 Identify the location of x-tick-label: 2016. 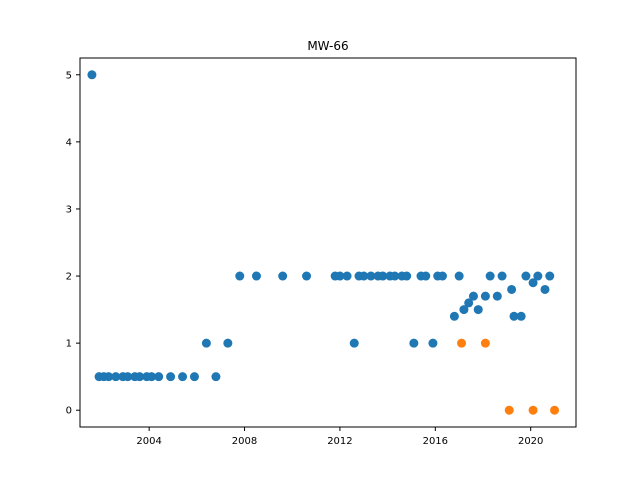
(435, 441).